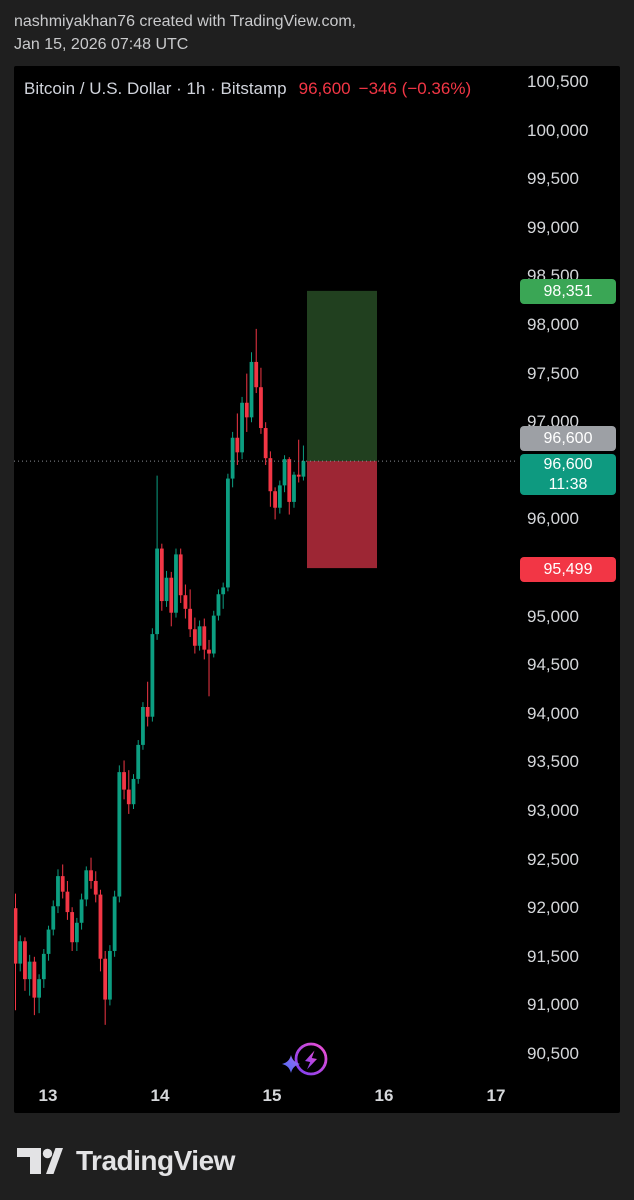  What do you see at coordinates (155, 1160) in the screenshot?
I see `tradingview-wordmark: TradingView` at bounding box center [155, 1160].